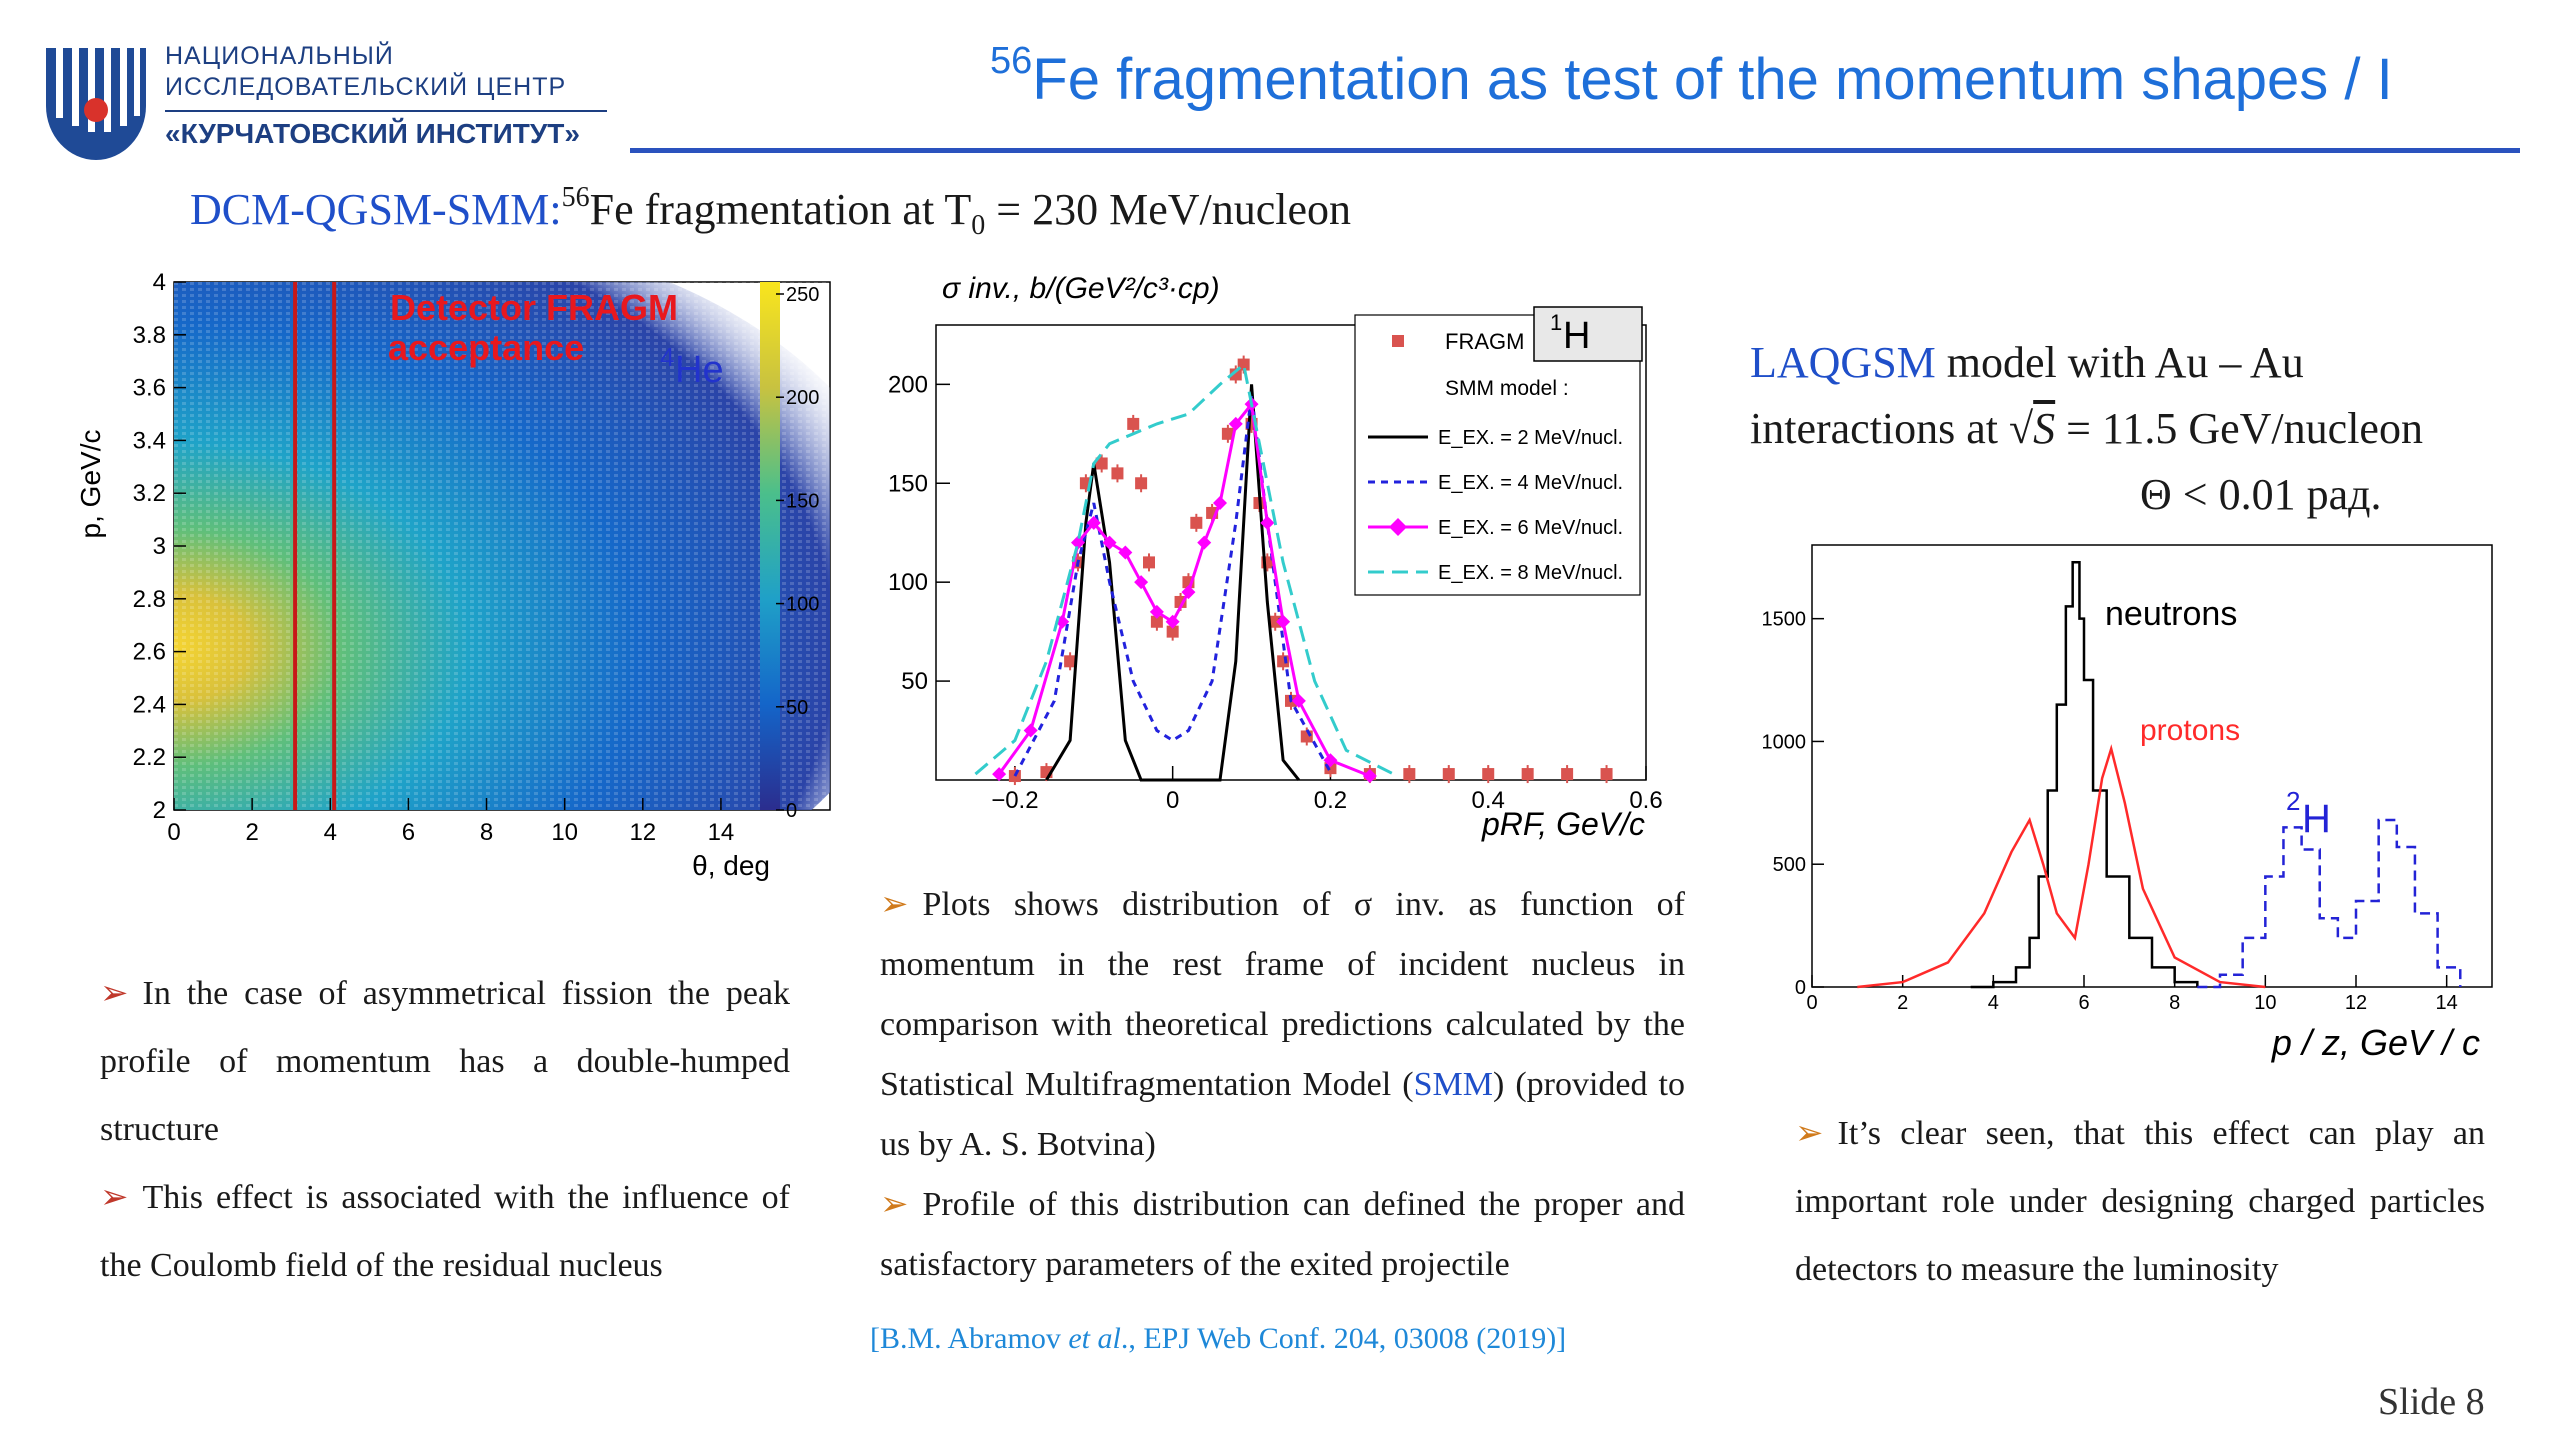  Describe the element at coordinates (1282, 1114) in the screenshot. I see `middle-bullet-1-text-b: ) (provided to us by A. S. Botvina)` at that location.